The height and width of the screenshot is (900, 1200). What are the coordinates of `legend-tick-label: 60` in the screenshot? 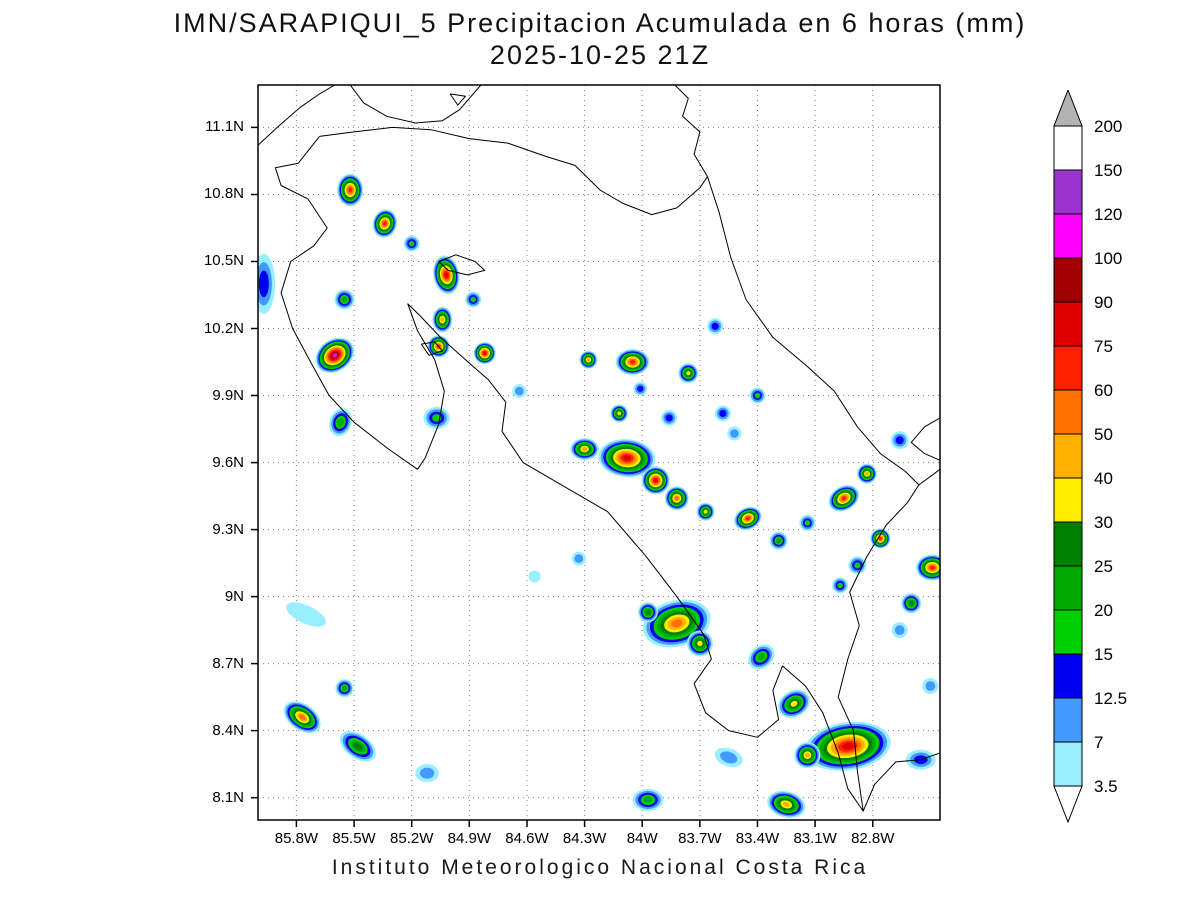 It's located at (1103, 390).